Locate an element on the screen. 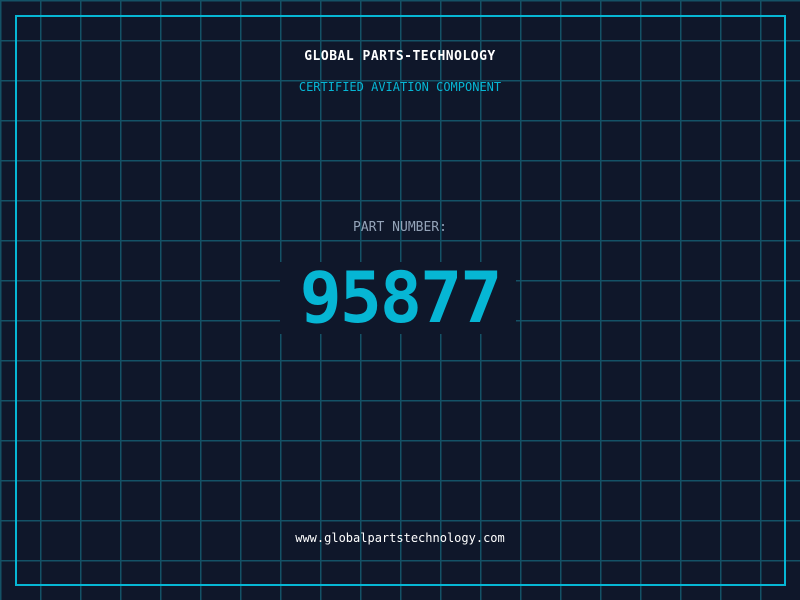  part-number-label: PART NUMBER: is located at coordinates (400, 227).